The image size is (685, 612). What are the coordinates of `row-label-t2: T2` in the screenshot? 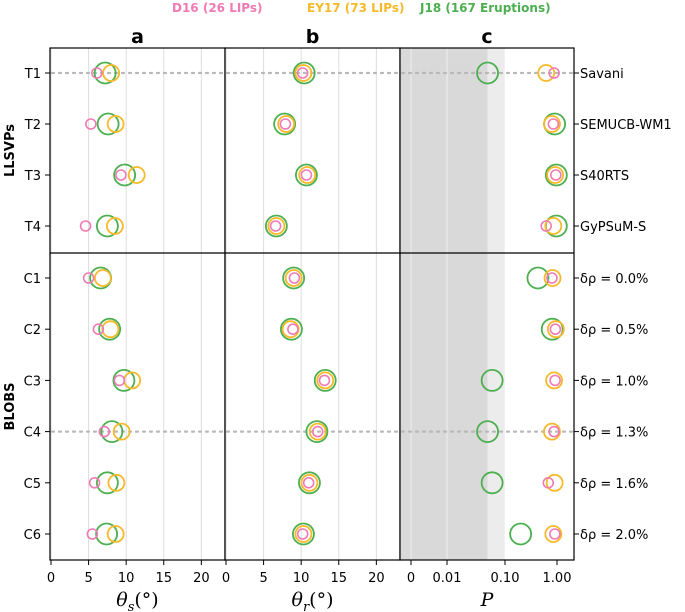 It's located at (32, 125).